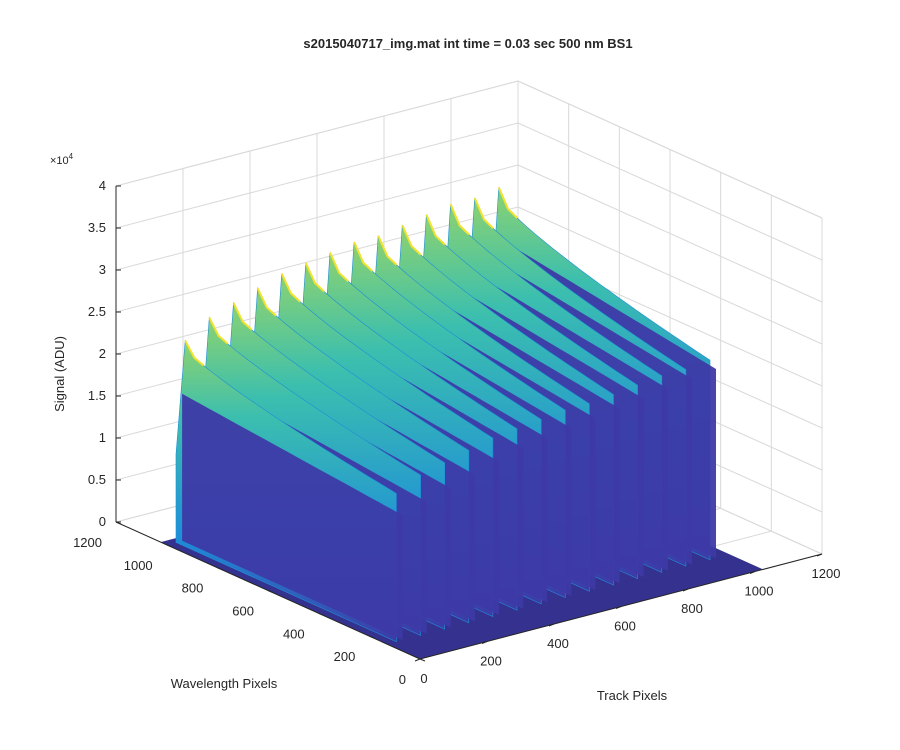 This screenshot has width=900, height=750. What do you see at coordinates (102, 521) in the screenshot?
I see `z-tick-label: 0` at bounding box center [102, 521].